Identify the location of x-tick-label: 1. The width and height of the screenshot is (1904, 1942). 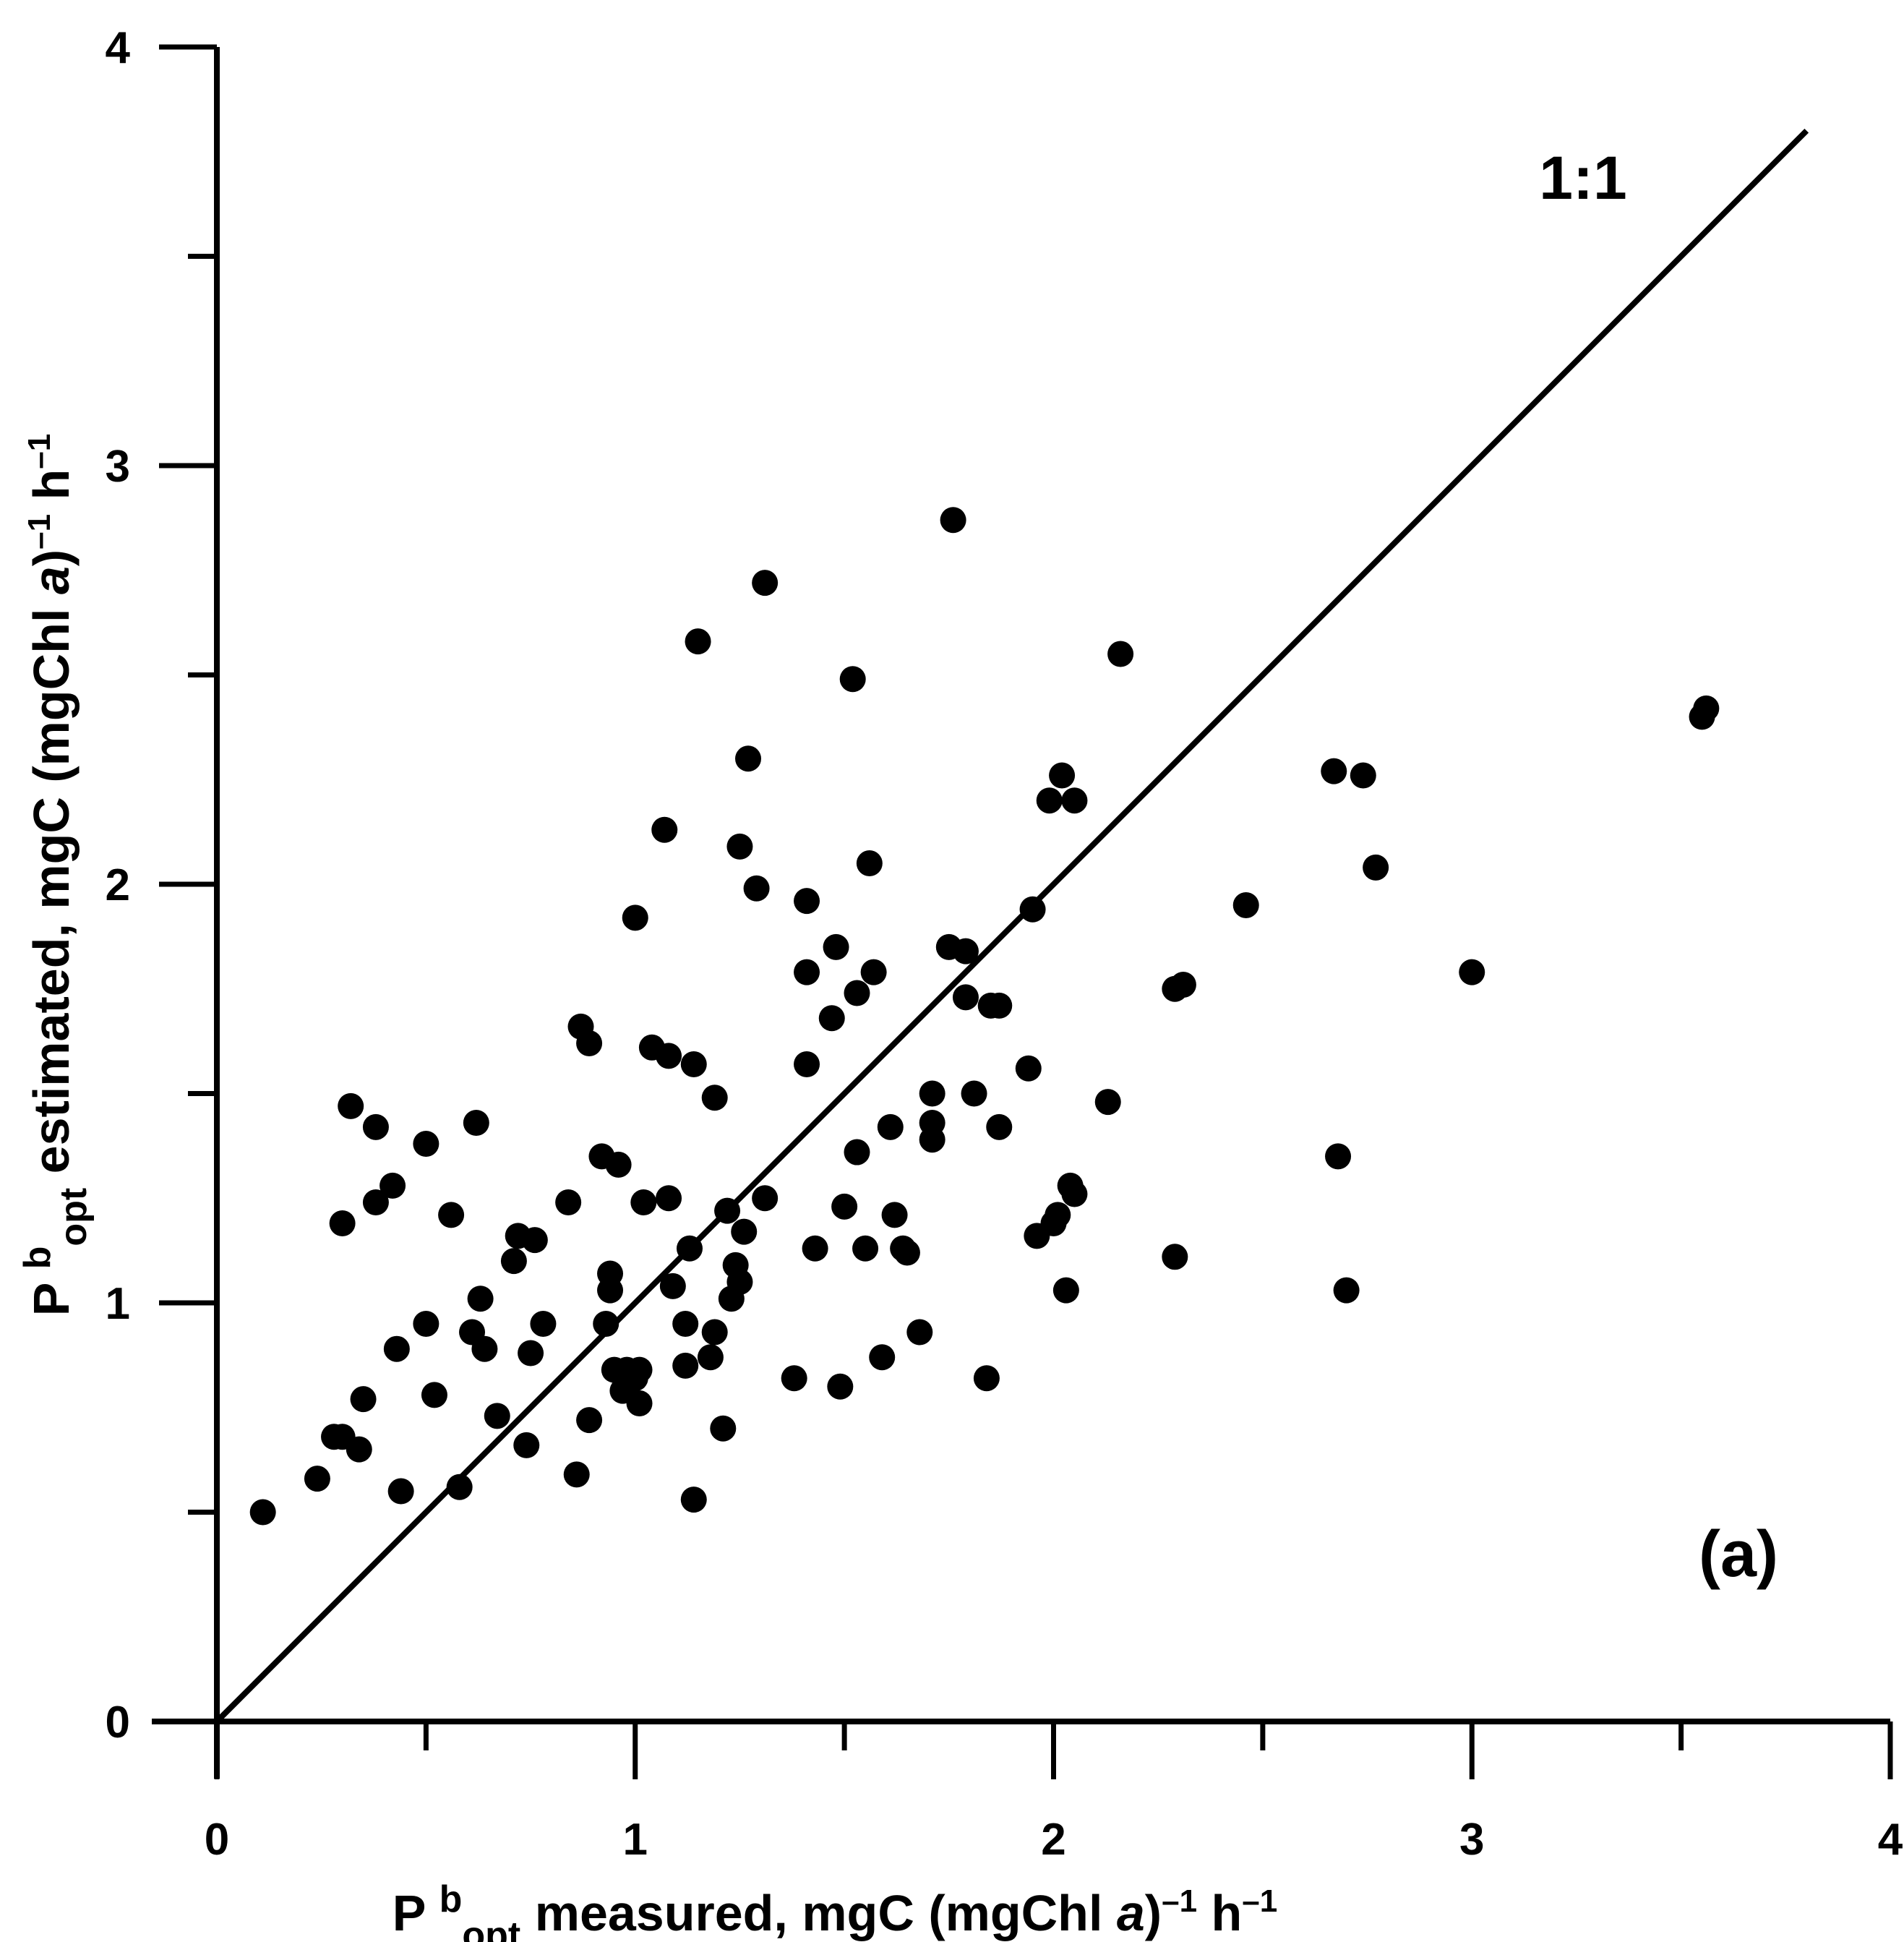
(635, 1840).